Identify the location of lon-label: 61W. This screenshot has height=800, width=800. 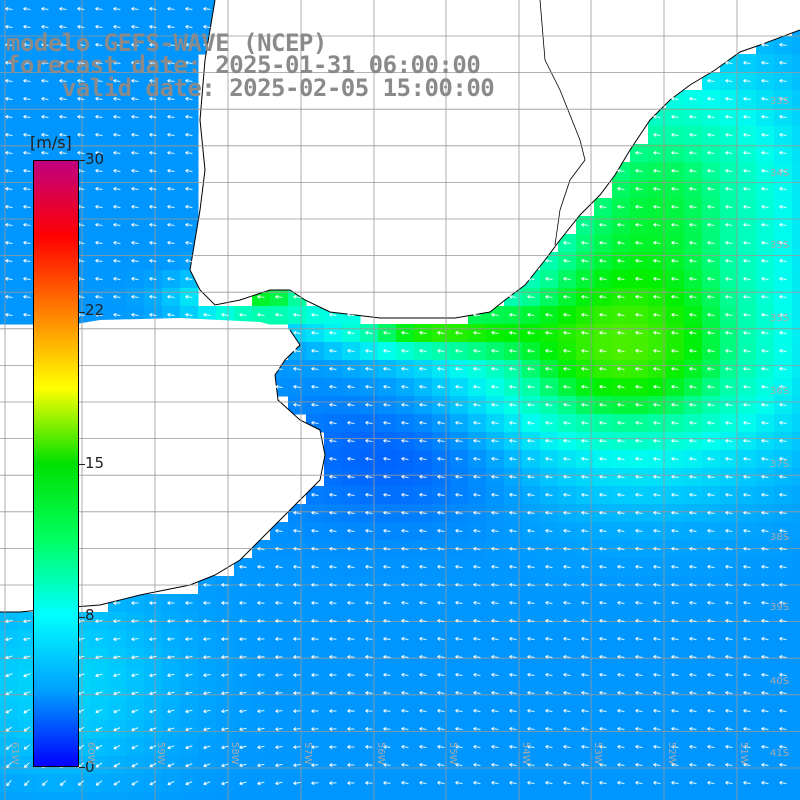
(14, 753).